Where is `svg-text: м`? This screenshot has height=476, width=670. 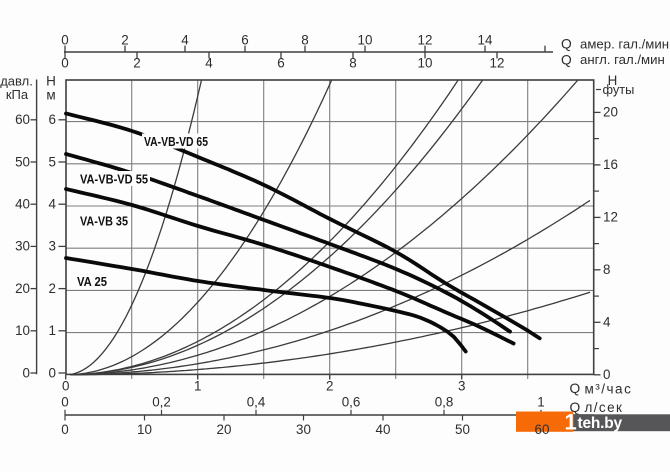 svg-text: м is located at coordinates (50, 95).